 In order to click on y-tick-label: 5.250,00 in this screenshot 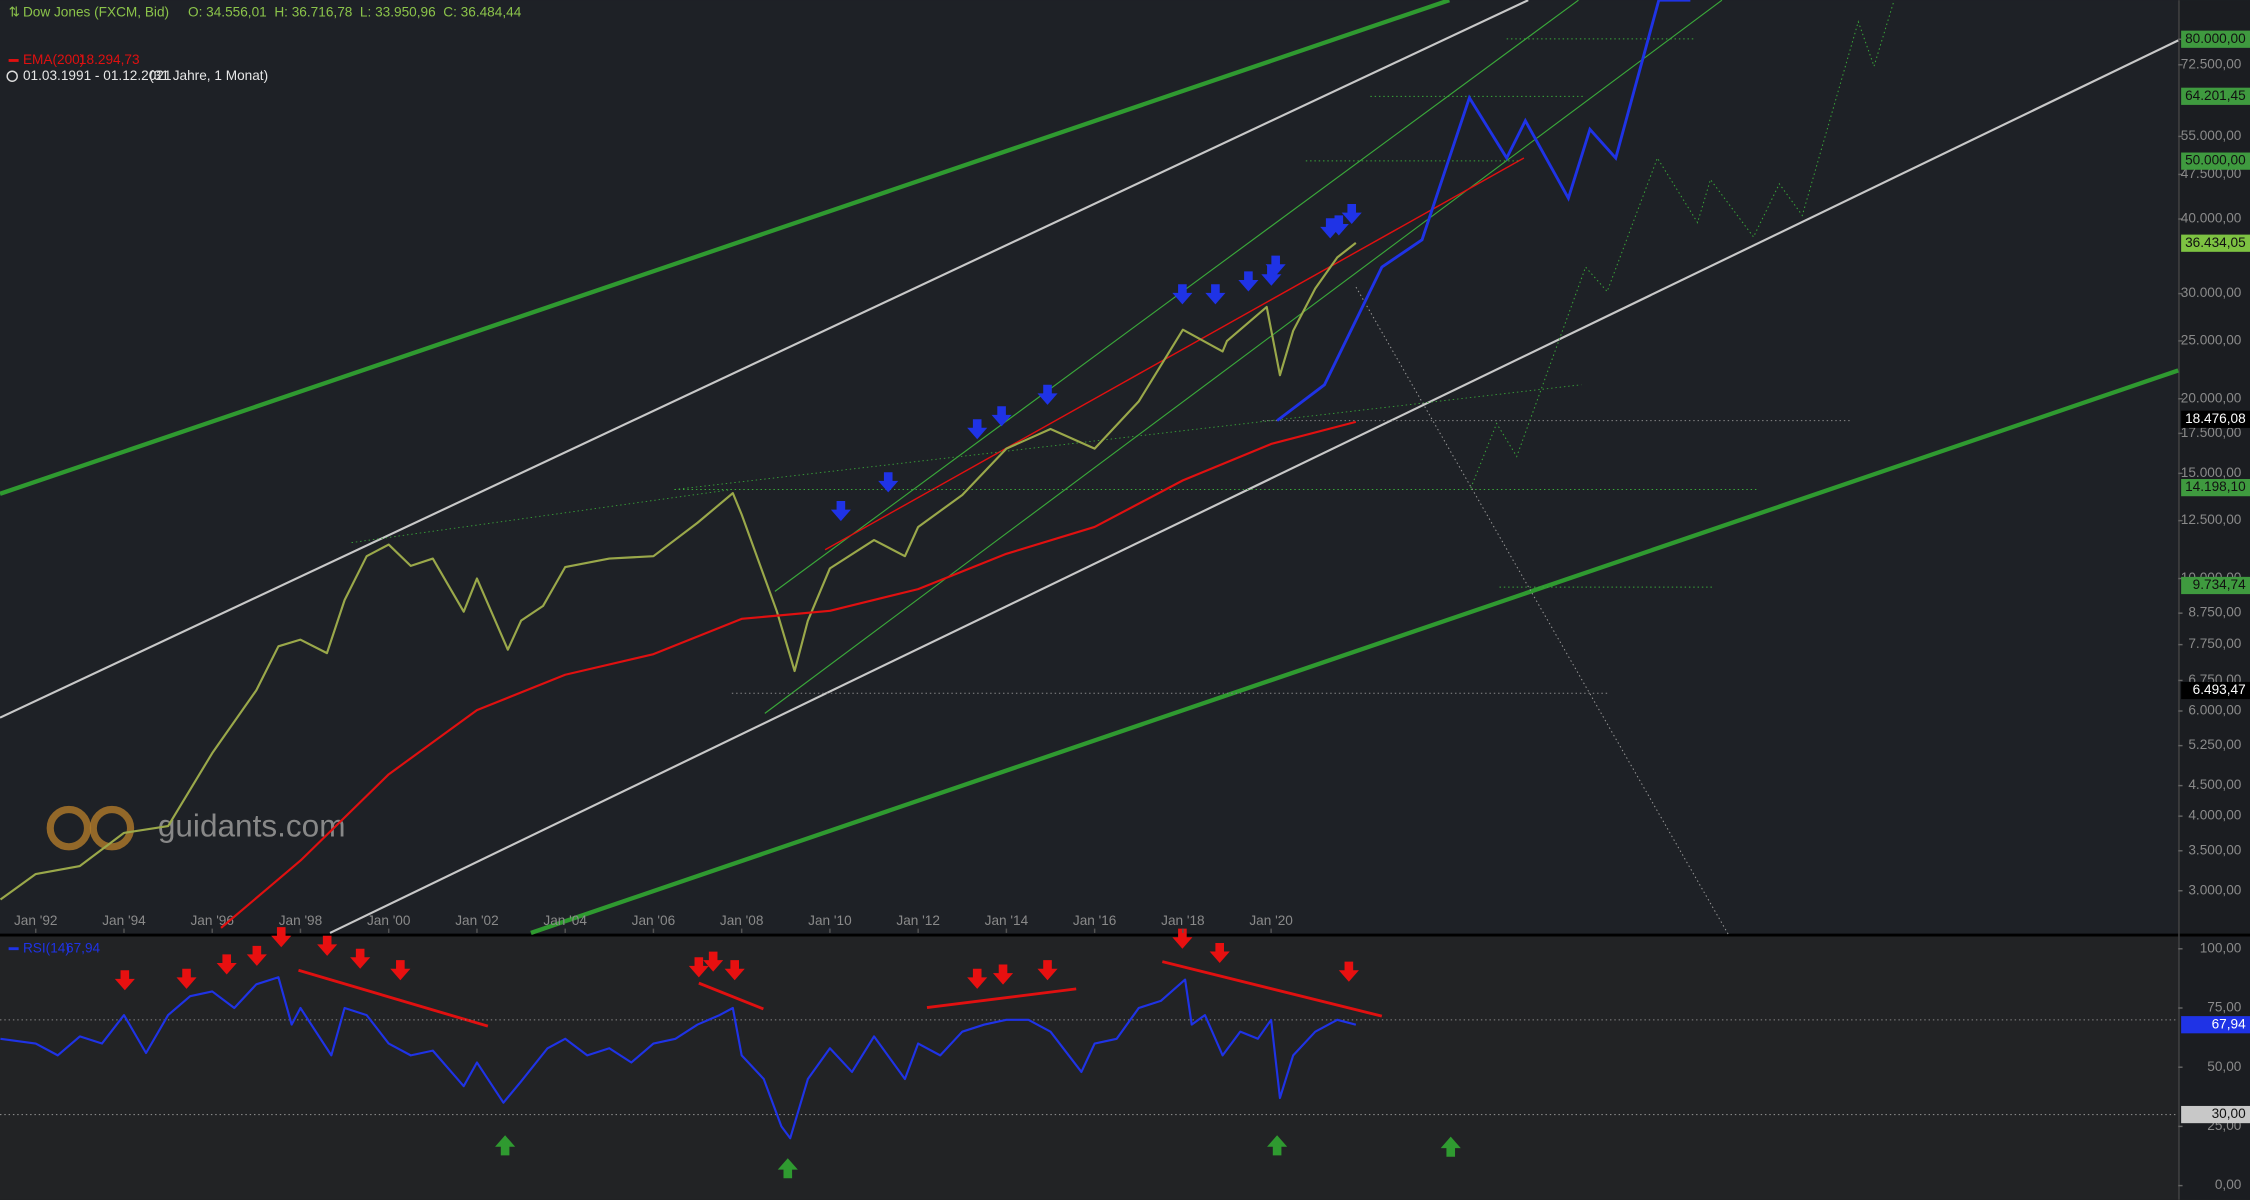, I will do `click(2214, 744)`.